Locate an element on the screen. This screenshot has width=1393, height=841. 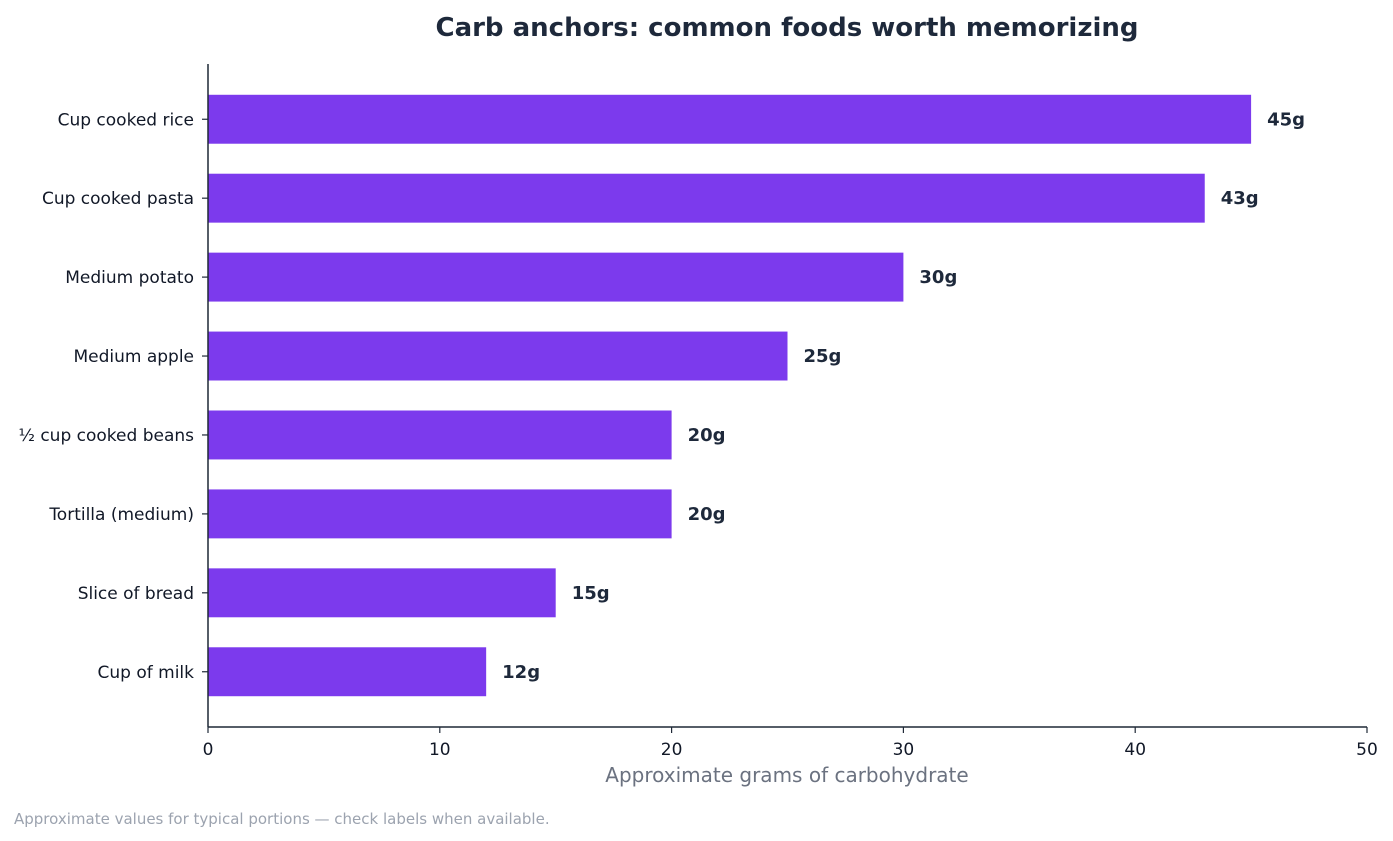
value-label: 15g is located at coordinates (591, 593).